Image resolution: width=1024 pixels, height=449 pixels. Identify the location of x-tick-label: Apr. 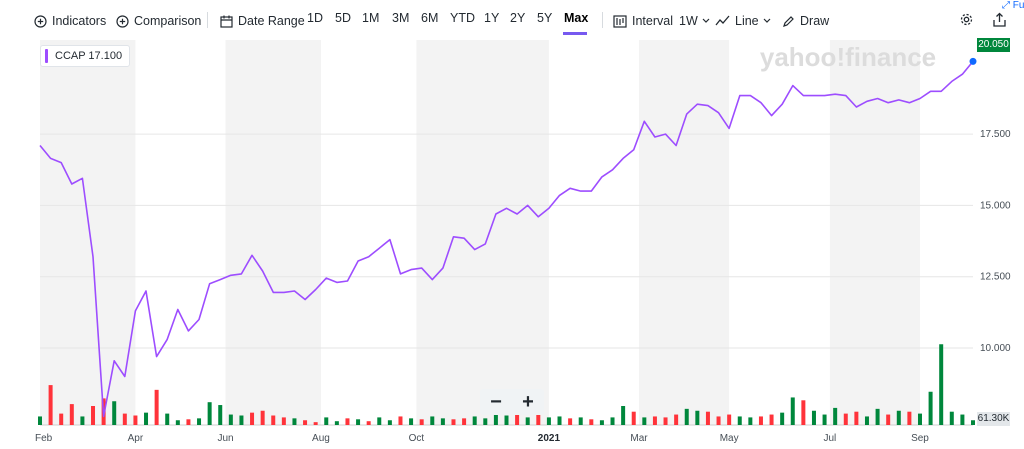
(136, 438).